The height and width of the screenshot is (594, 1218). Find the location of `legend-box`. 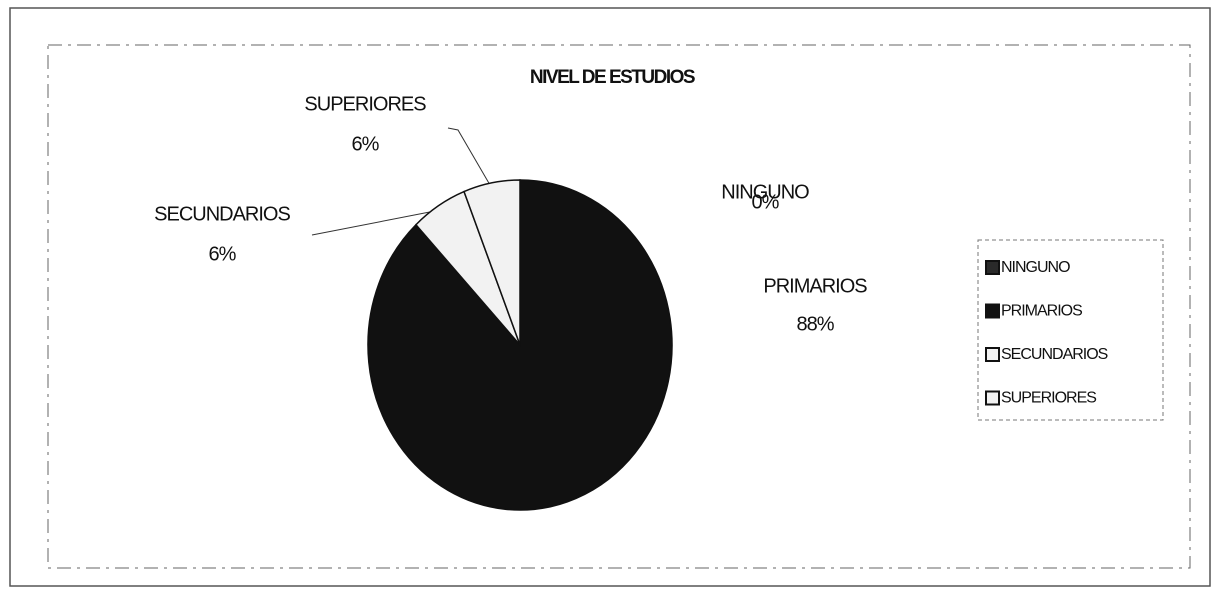

legend-box is located at coordinates (1070, 330).